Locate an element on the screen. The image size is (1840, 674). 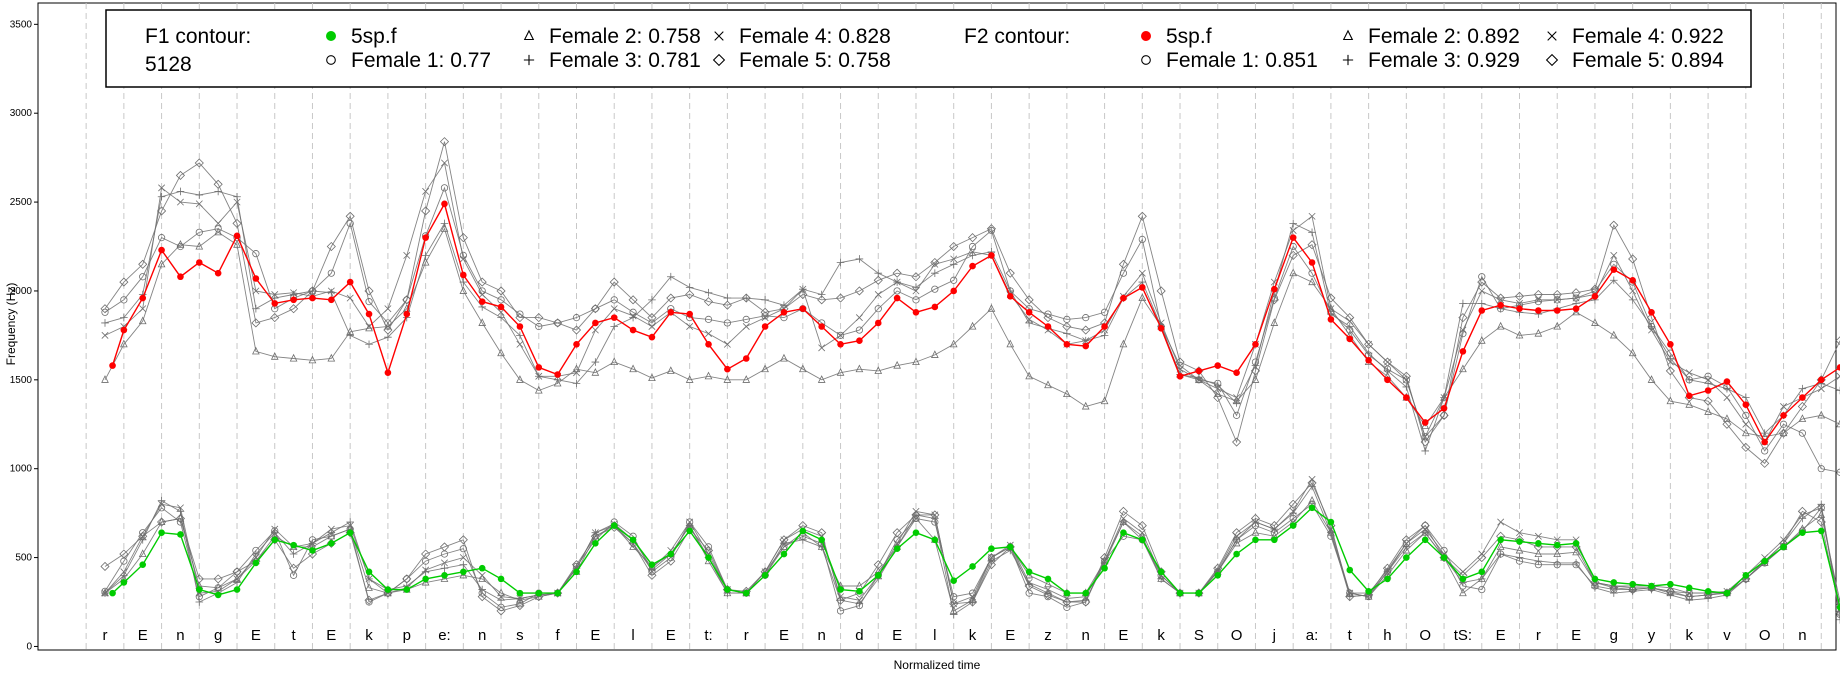
y-tick-label: 0 is located at coordinates (29, 646).